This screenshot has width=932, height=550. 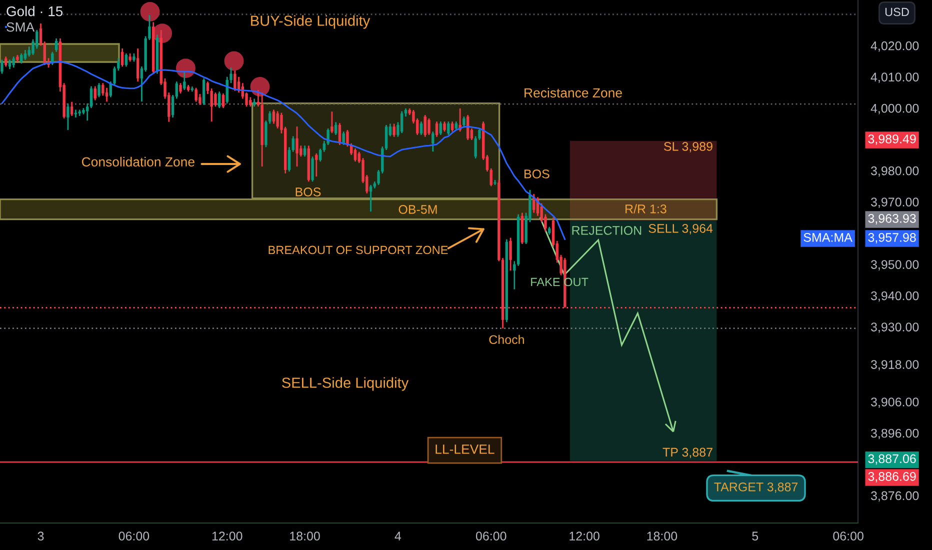 What do you see at coordinates (894, 327) in the screenshot?
I see `y-tick-label: 3,930.00` at bounding box center [894, 327].